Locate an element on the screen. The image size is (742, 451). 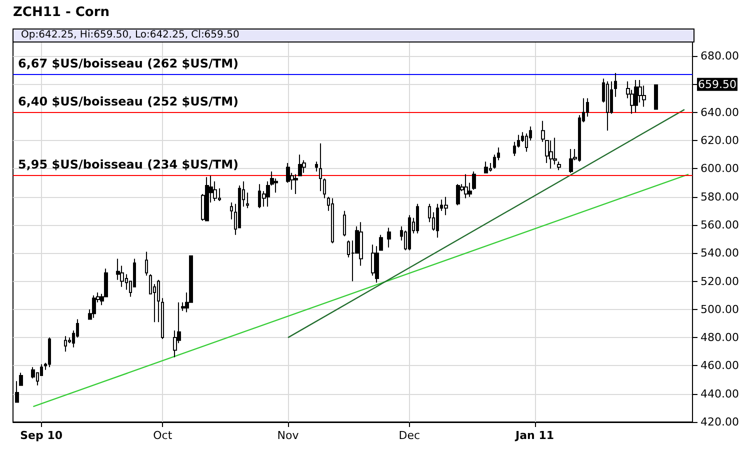
ref-line-label: 6,40 $US/boisseau (252 $US/TM) is located at coordinates (128, 101).